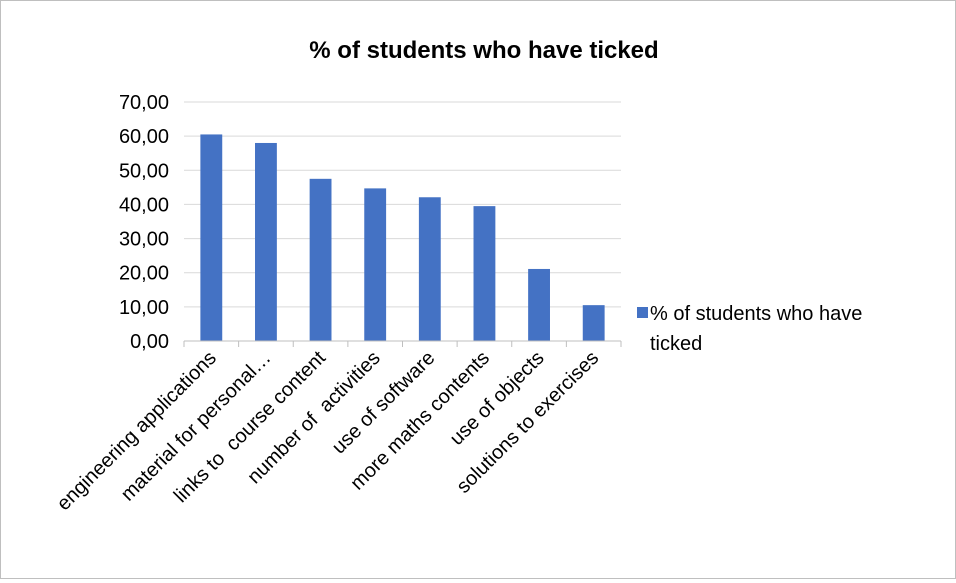  I want to click on x-axis-tick-marks, so click(402, 344).